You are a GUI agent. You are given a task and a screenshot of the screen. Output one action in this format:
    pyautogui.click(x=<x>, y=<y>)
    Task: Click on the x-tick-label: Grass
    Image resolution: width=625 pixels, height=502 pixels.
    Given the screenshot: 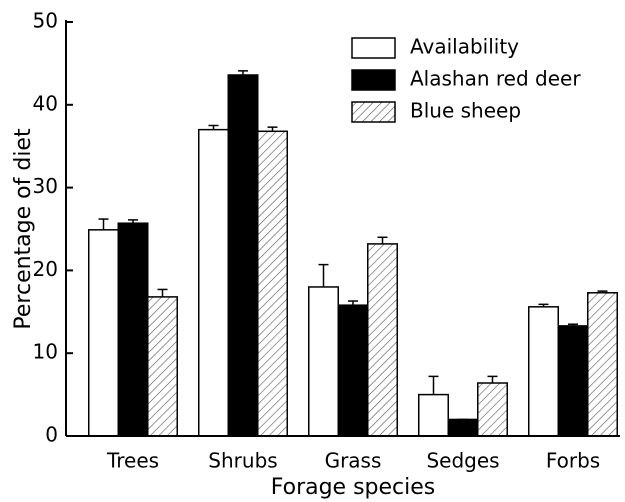 What is the action you would take?
    pyautogui.click(x=353, y=461)
    